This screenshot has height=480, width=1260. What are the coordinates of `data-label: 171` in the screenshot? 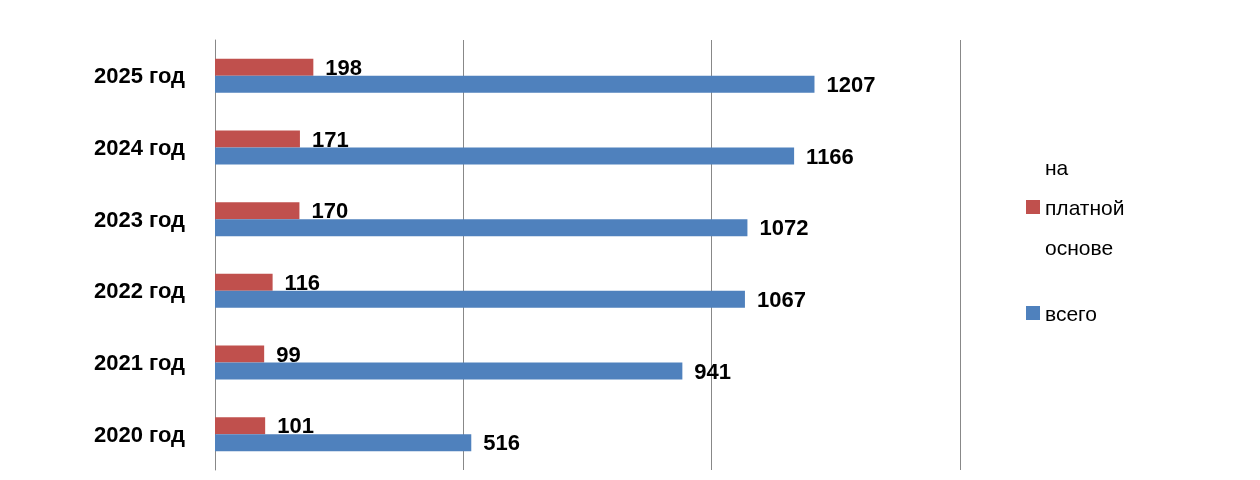 It's located at (330, 139).